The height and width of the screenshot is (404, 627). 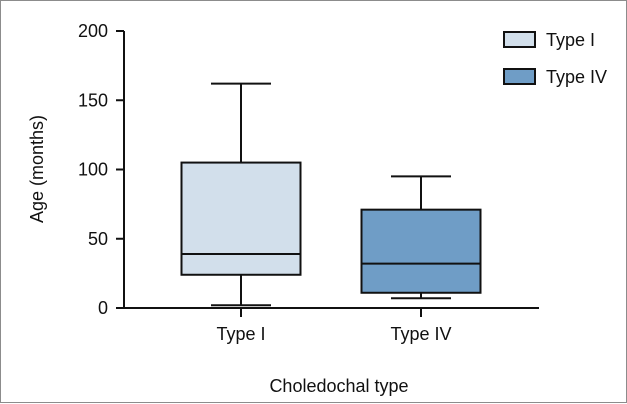 I want to click on y-axis-title: Age (months), so click(x=37, y=169).